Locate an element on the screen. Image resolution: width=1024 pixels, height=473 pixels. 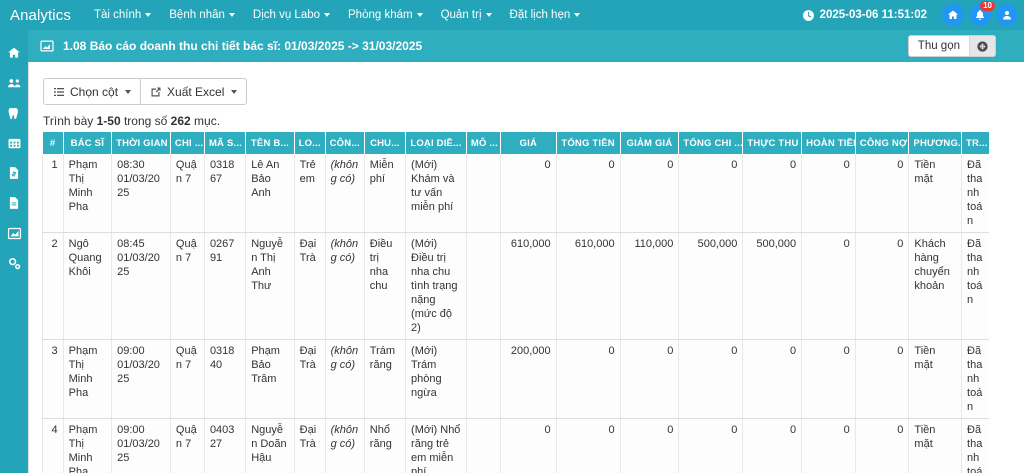
cell-total: 0 is located at coordinates (588, 445).